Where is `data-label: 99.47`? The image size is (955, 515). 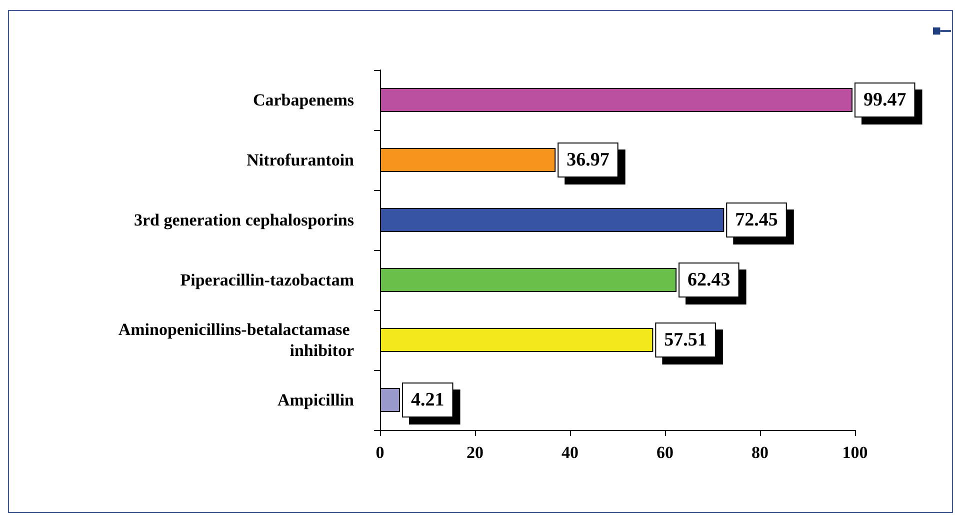 data-label: 99.47 is located at coordinates (885, 100).